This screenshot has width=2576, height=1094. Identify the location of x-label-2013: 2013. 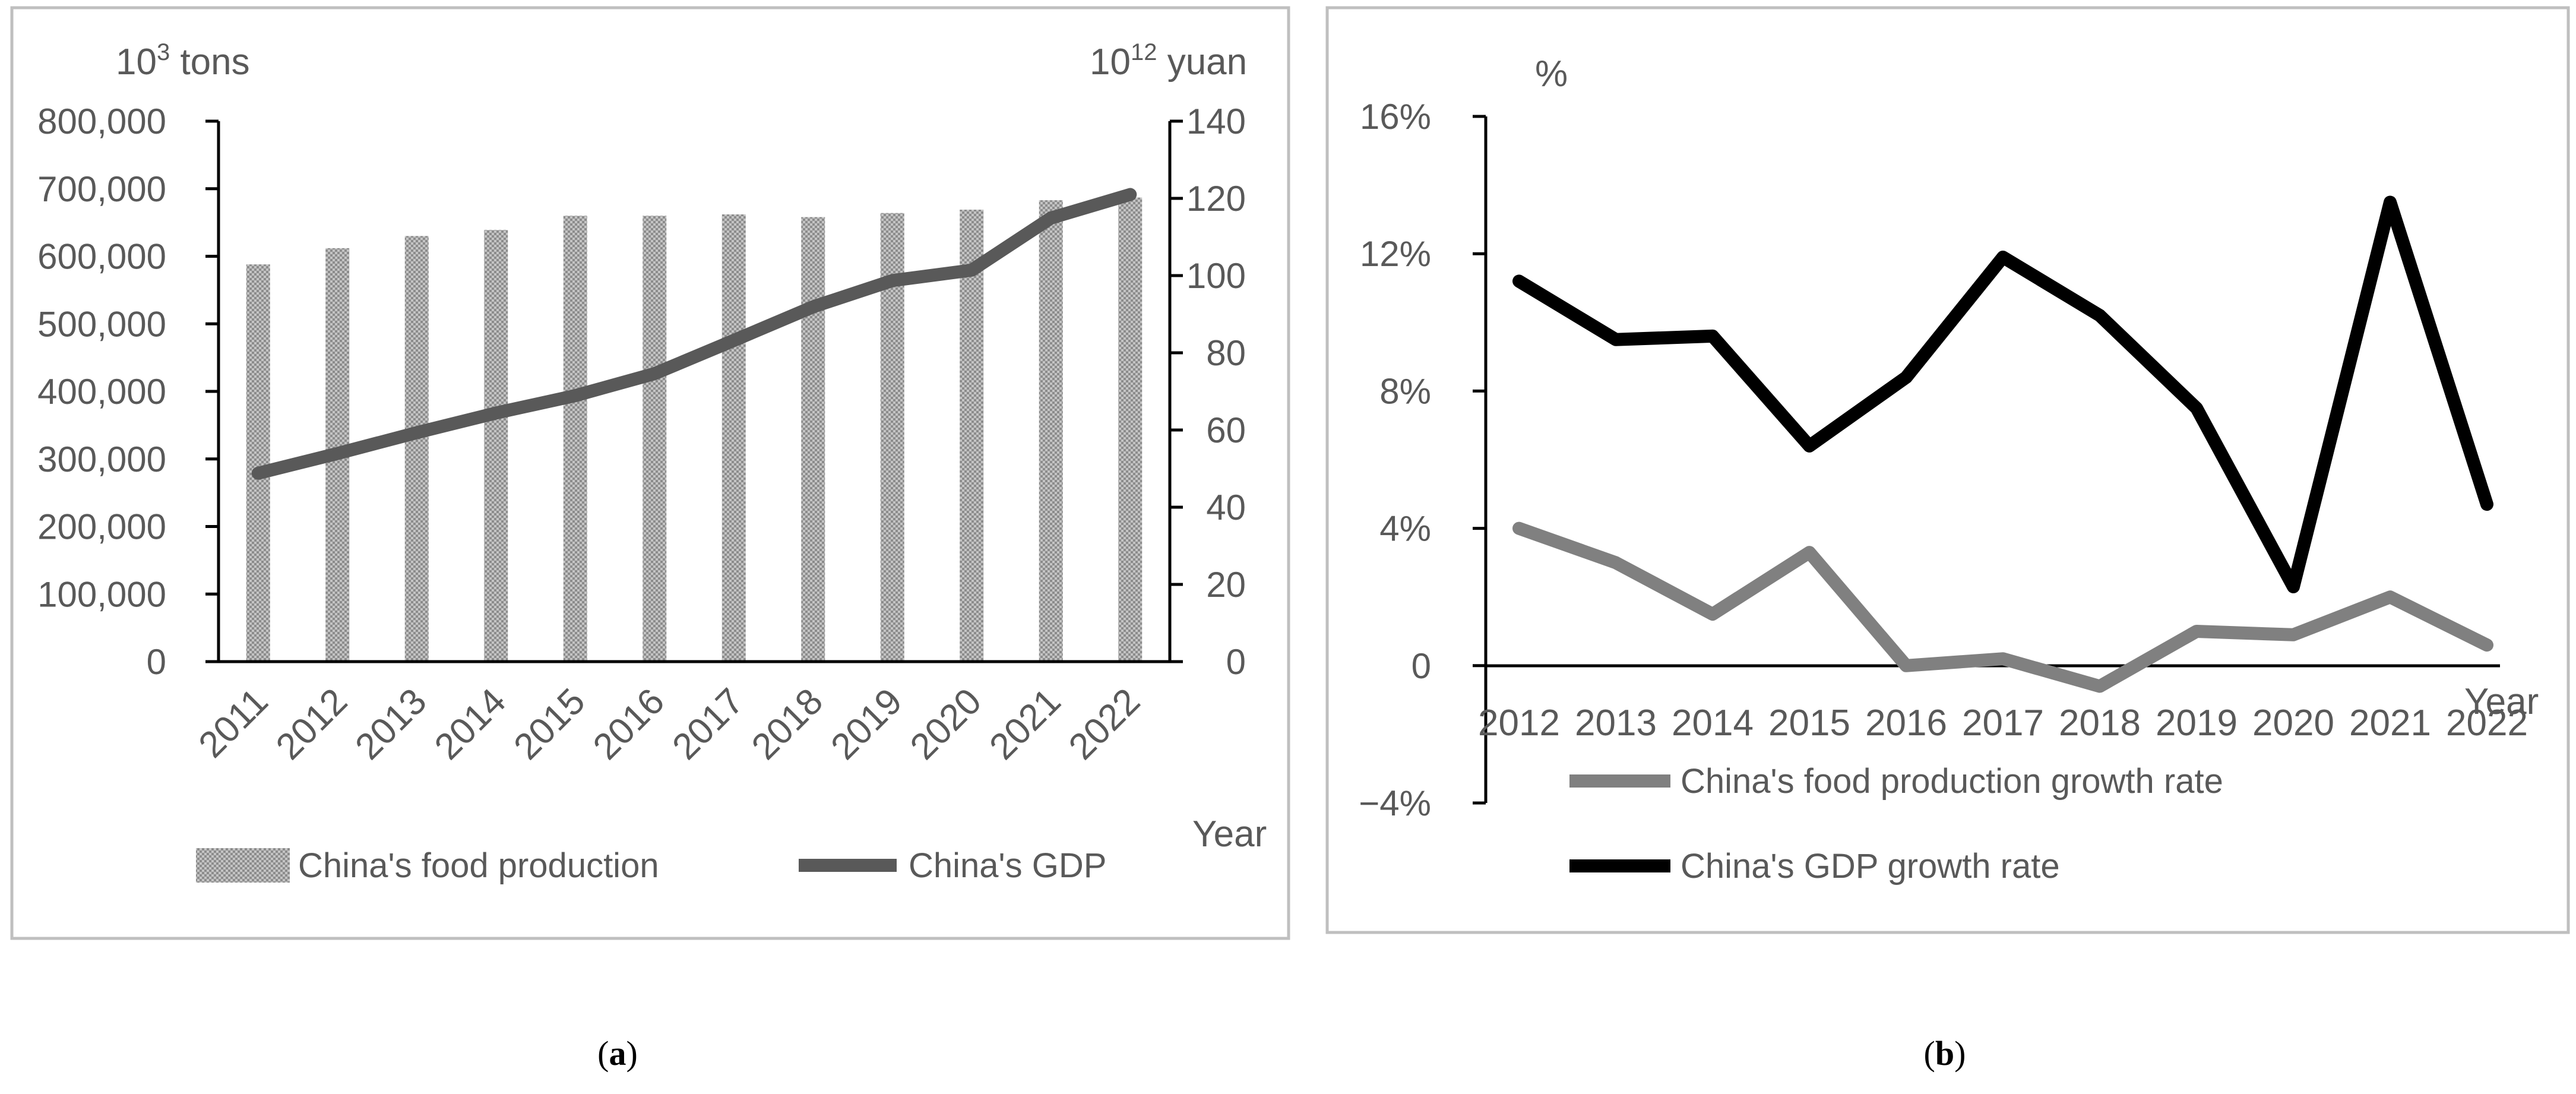
(390, 724).